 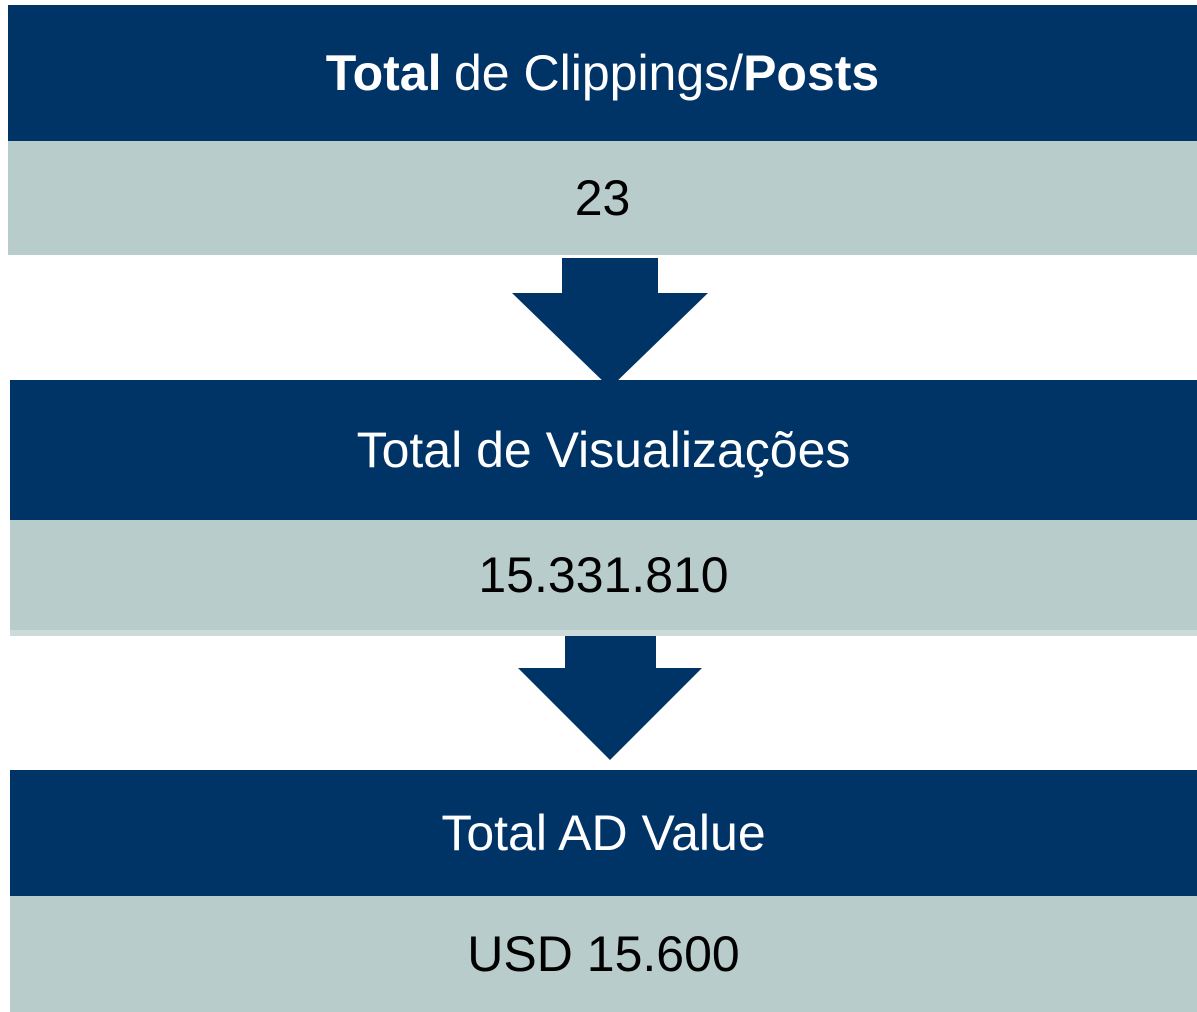 I want to click on header-text: Total, so click(x=383, y=73).